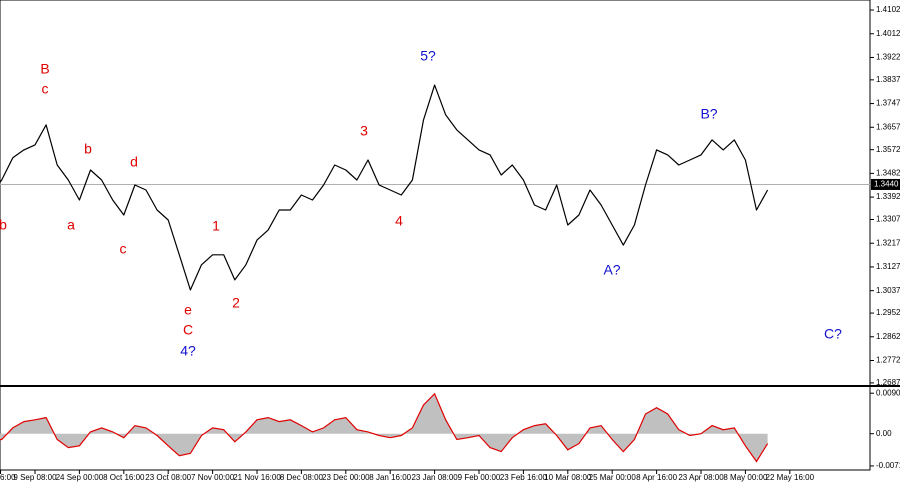 This screenshot has width=900, height=485. Describe the element at coordinates (35, 477) in the screenshot. I see `x-tick-label: 9 Sep 08:00` at that location.